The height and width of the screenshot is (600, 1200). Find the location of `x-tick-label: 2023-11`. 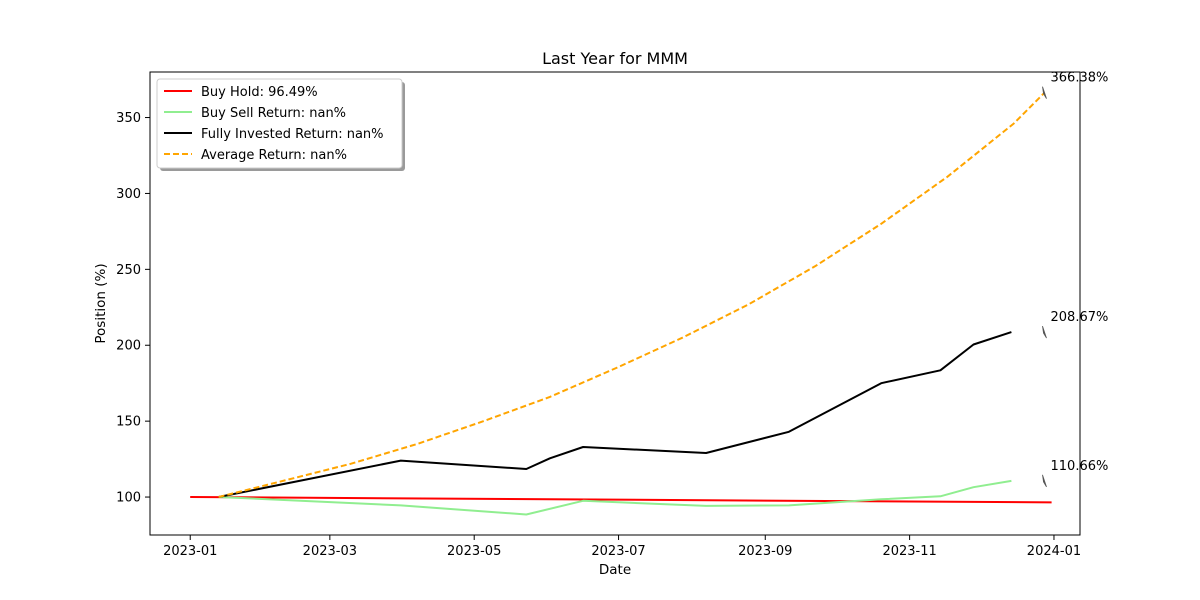

x-tick-label: 2023-11 is located at coordinates (909, 551).